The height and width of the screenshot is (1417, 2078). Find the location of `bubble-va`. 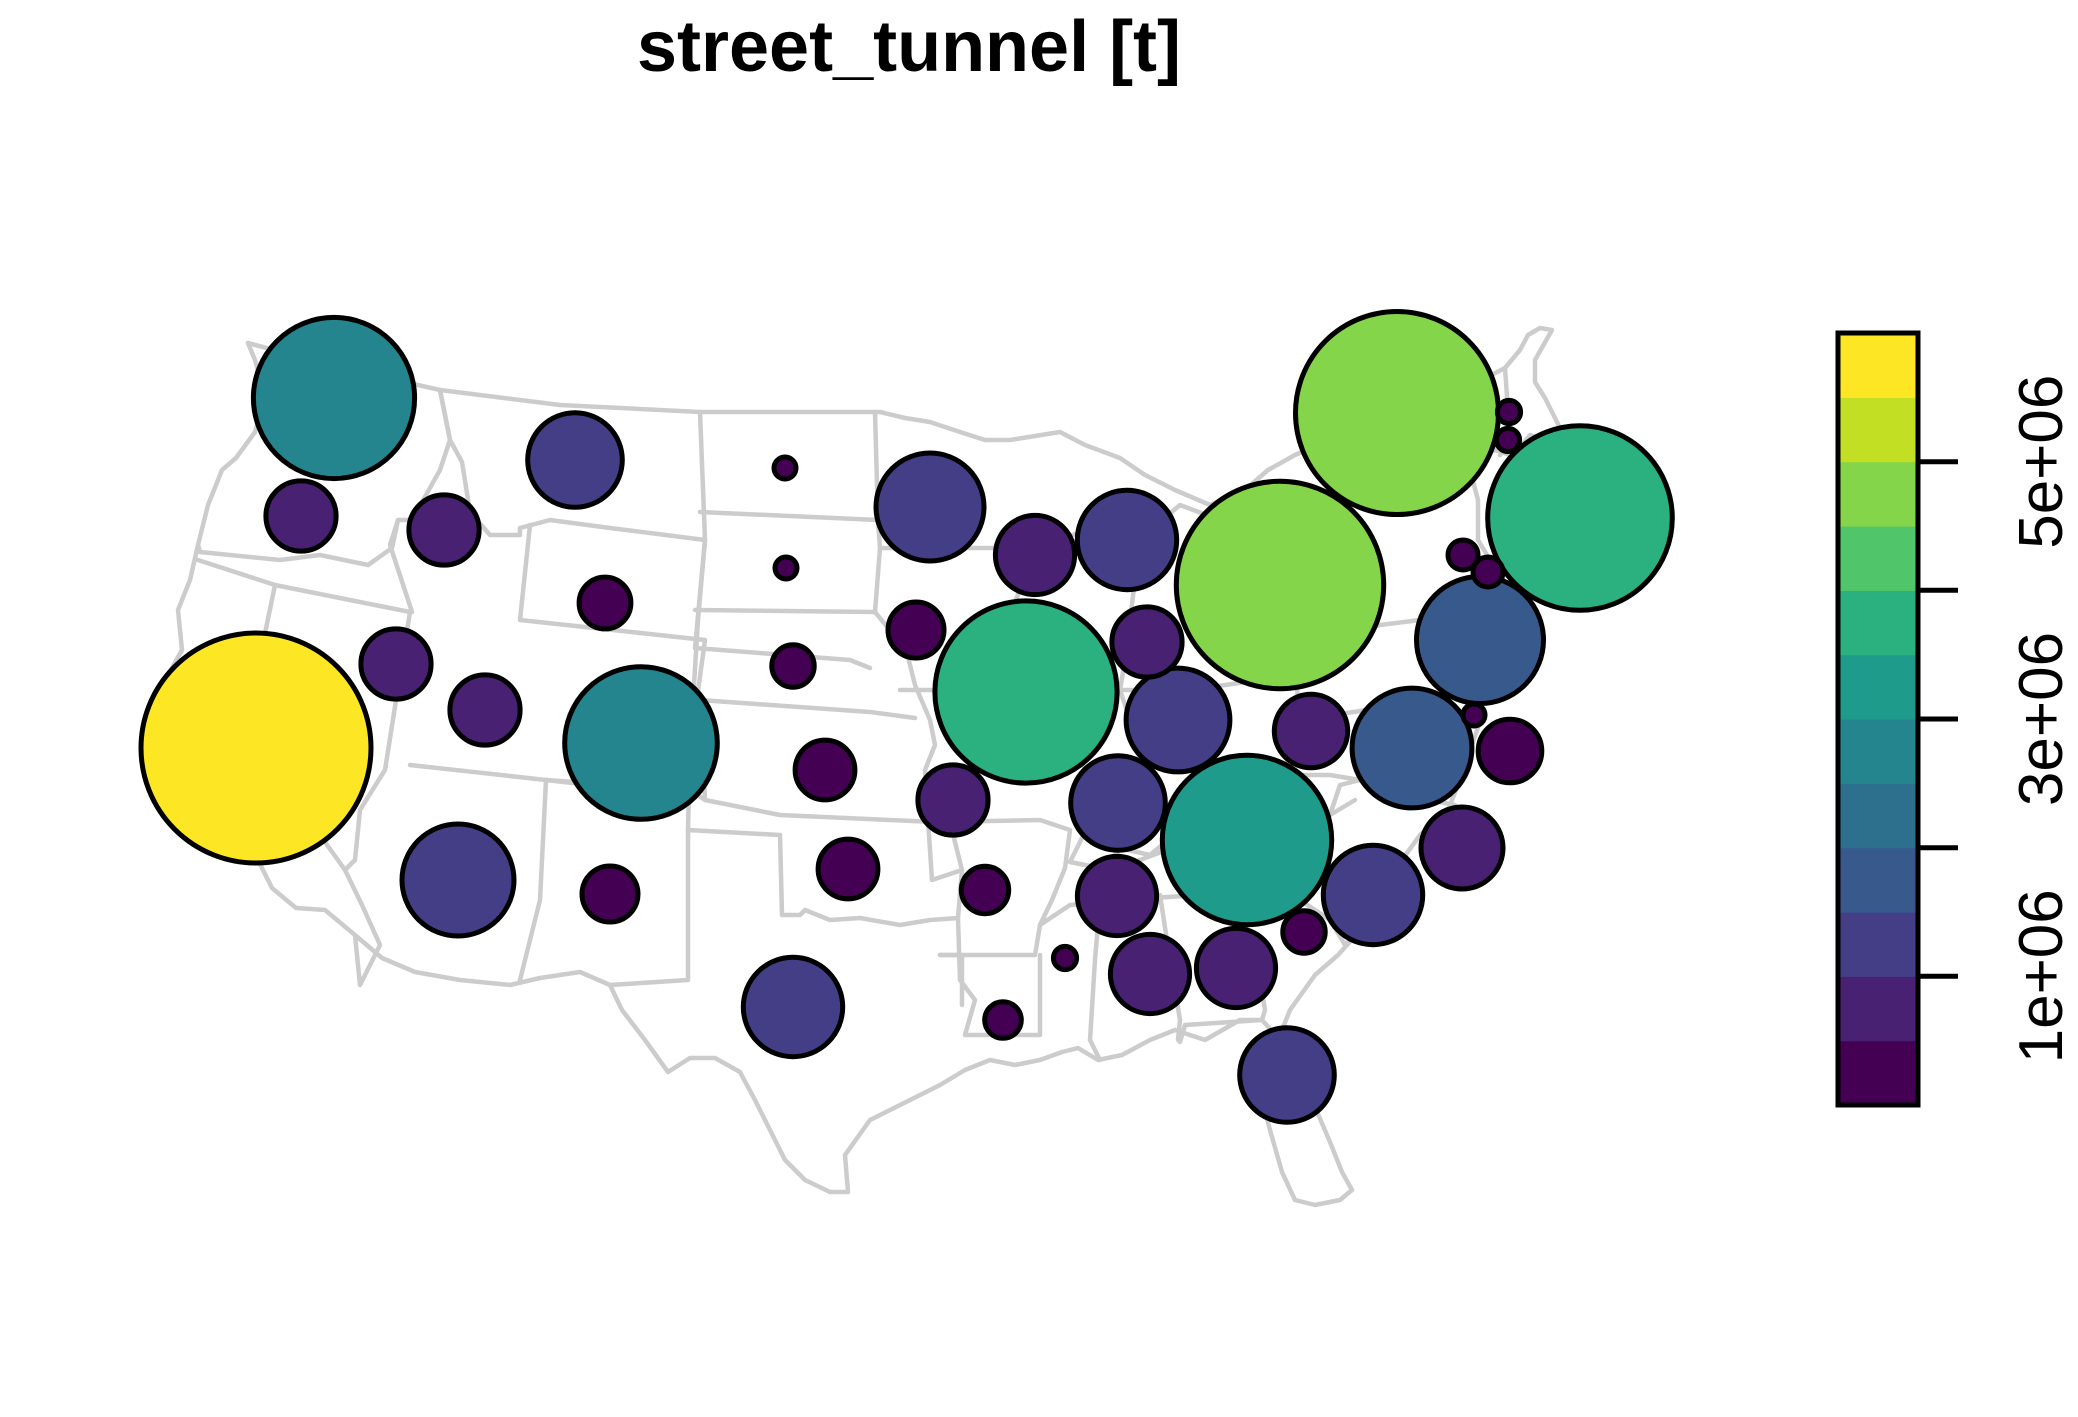

bubble-va is located at coordinates (1412, 748).